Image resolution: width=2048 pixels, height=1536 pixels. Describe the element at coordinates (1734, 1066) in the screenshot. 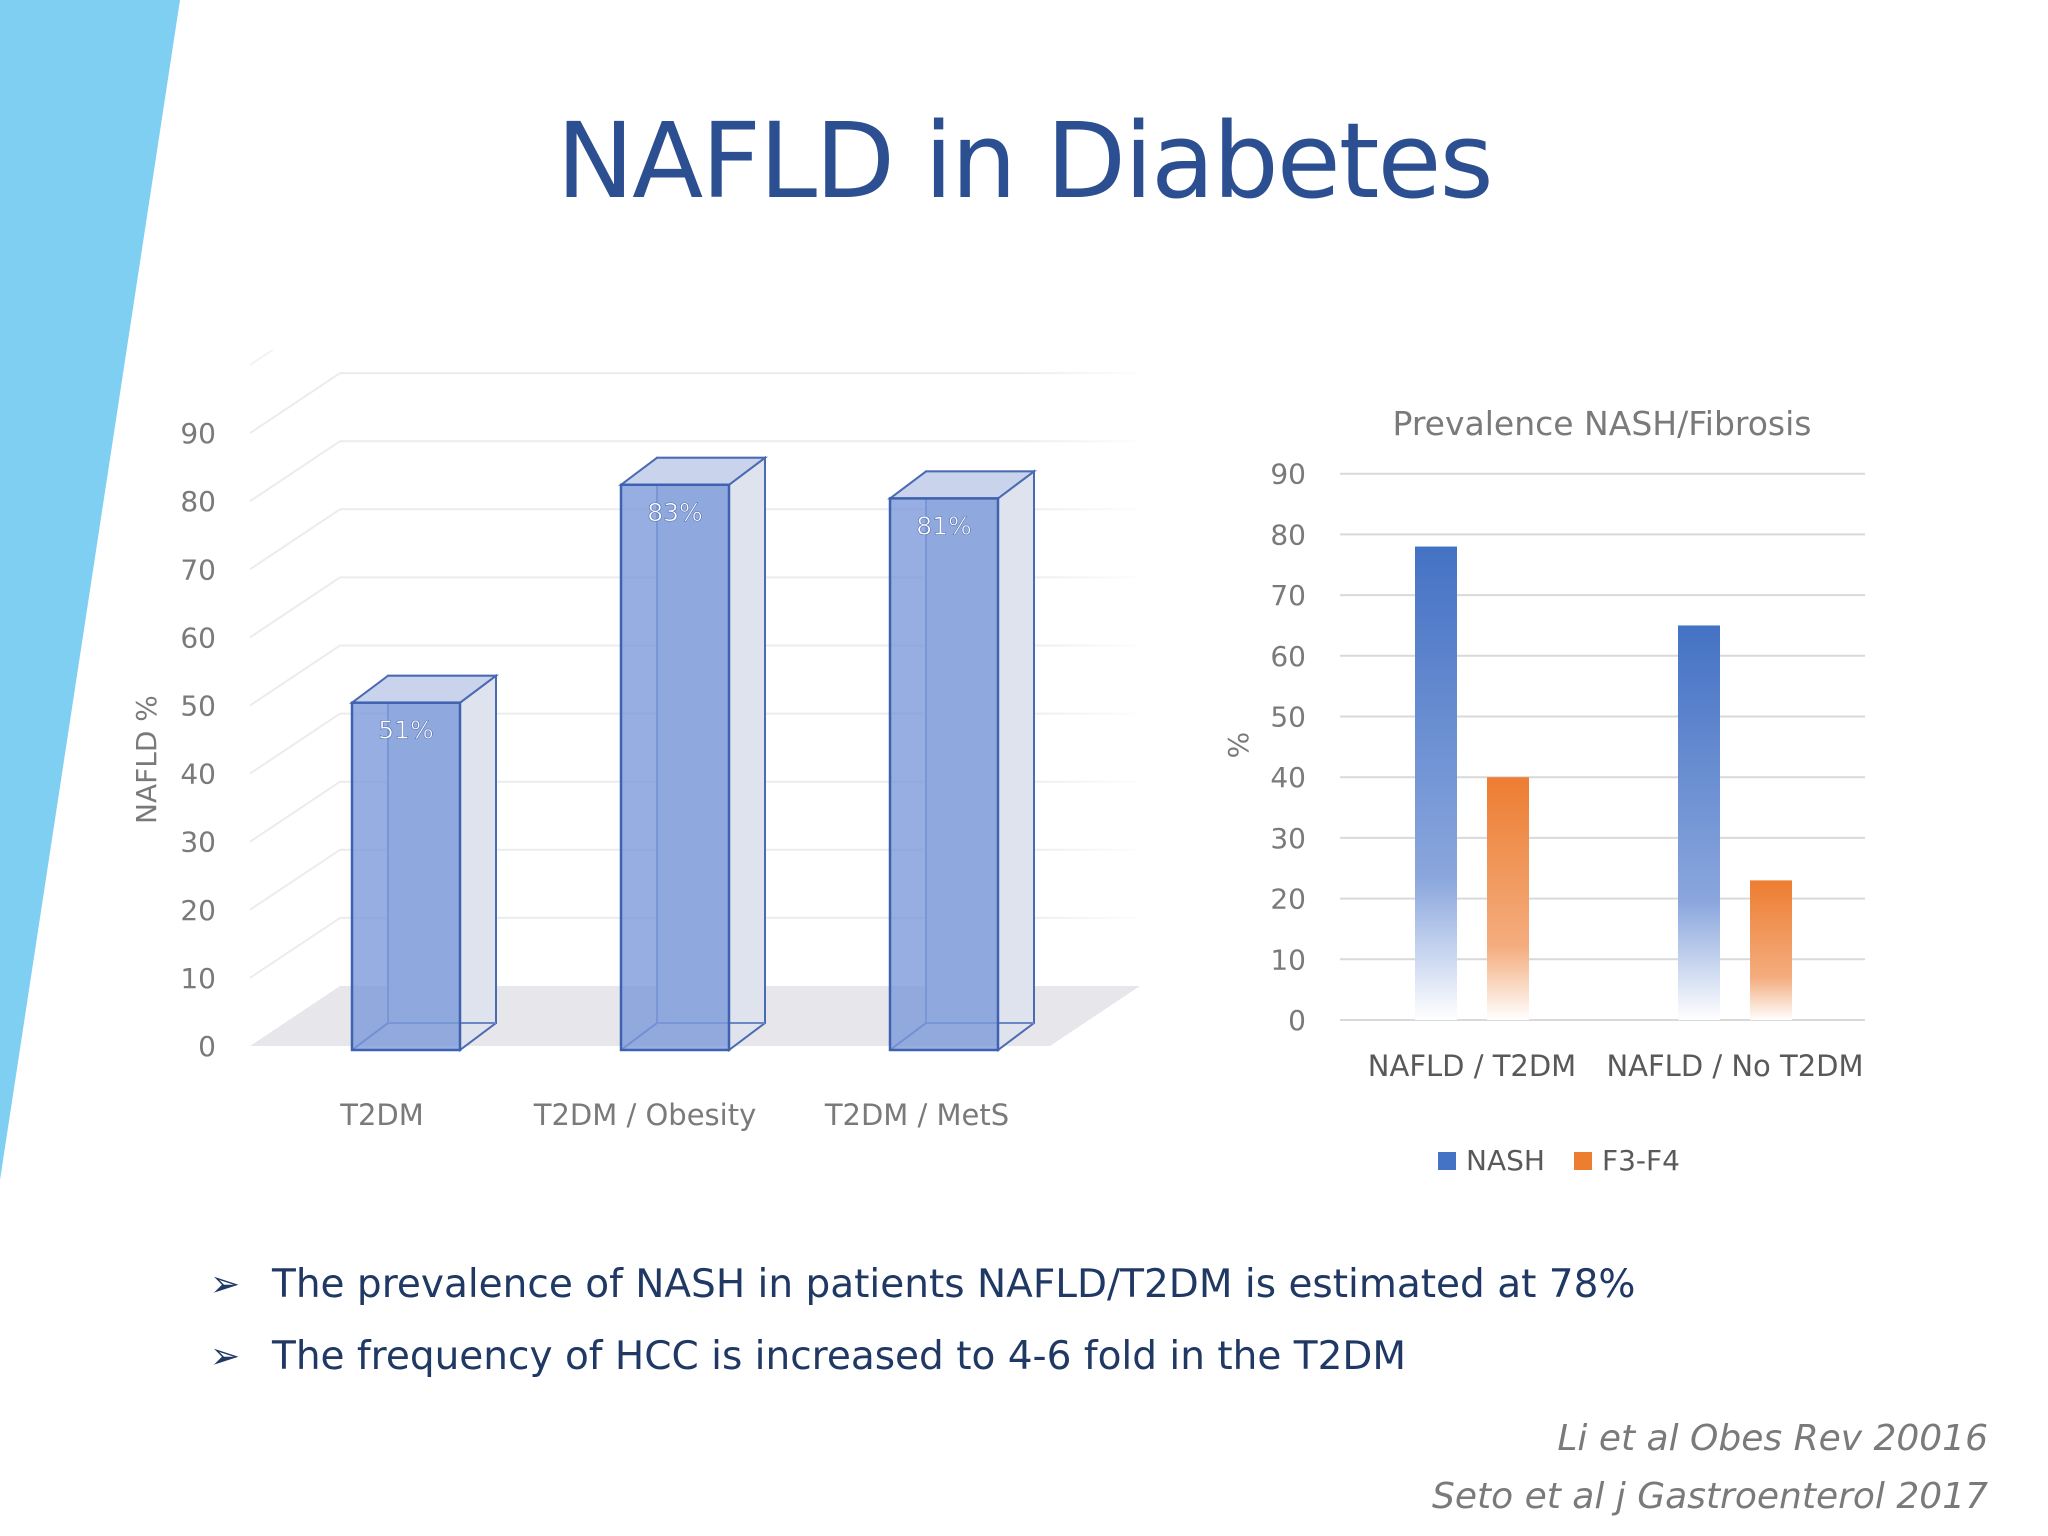

I see `x-tick-label: NAFLD / No T2DM` at that location.